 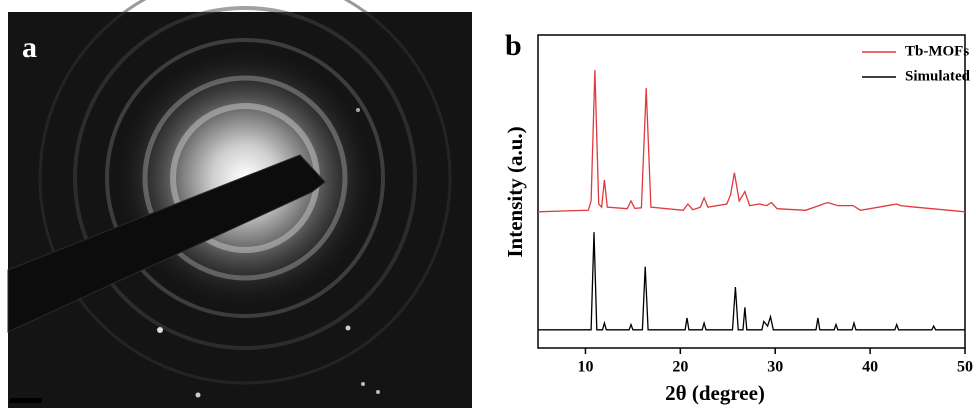 What do you see at coordinates (715, 393) in the screenshot?
I see `x-axis-label: 2θ (degree)` at bounding box center [715, 393].